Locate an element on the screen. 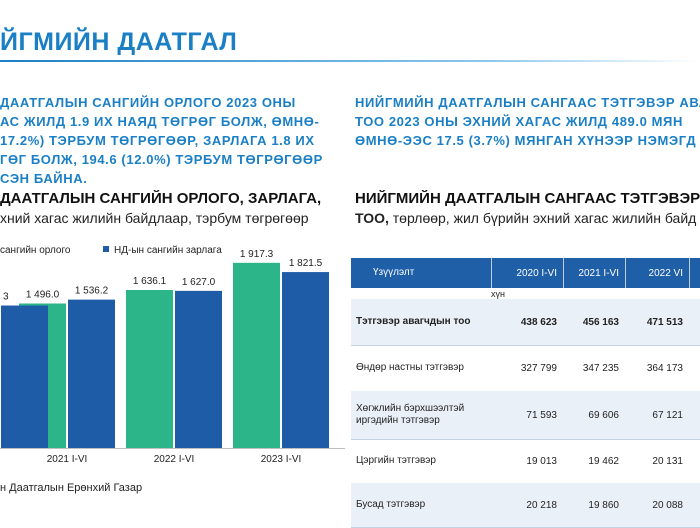  summary-line: 17.2%) ТЭРБУМ ТӨГРӨГӨӨР, ЗАРЛАГА 1.8 ИХ is located at coordinates (157, 140).